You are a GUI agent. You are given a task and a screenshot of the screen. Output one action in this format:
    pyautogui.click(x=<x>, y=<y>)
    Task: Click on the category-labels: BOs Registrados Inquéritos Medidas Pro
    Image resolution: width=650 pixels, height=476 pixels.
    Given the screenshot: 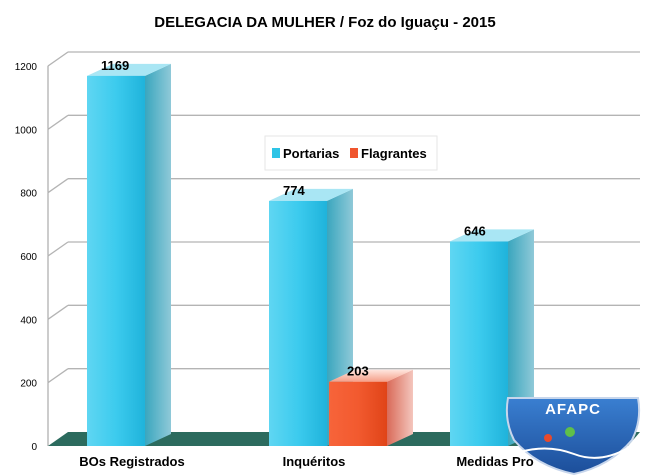 What is the action you would take?
    pyautogui.click(x=306, y=461)
    